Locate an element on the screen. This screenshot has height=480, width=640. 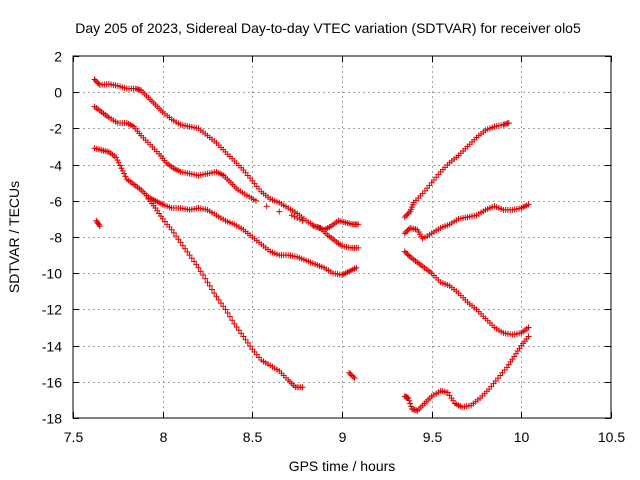
y-tick-label: -4 is located at coordinates (56, 166).